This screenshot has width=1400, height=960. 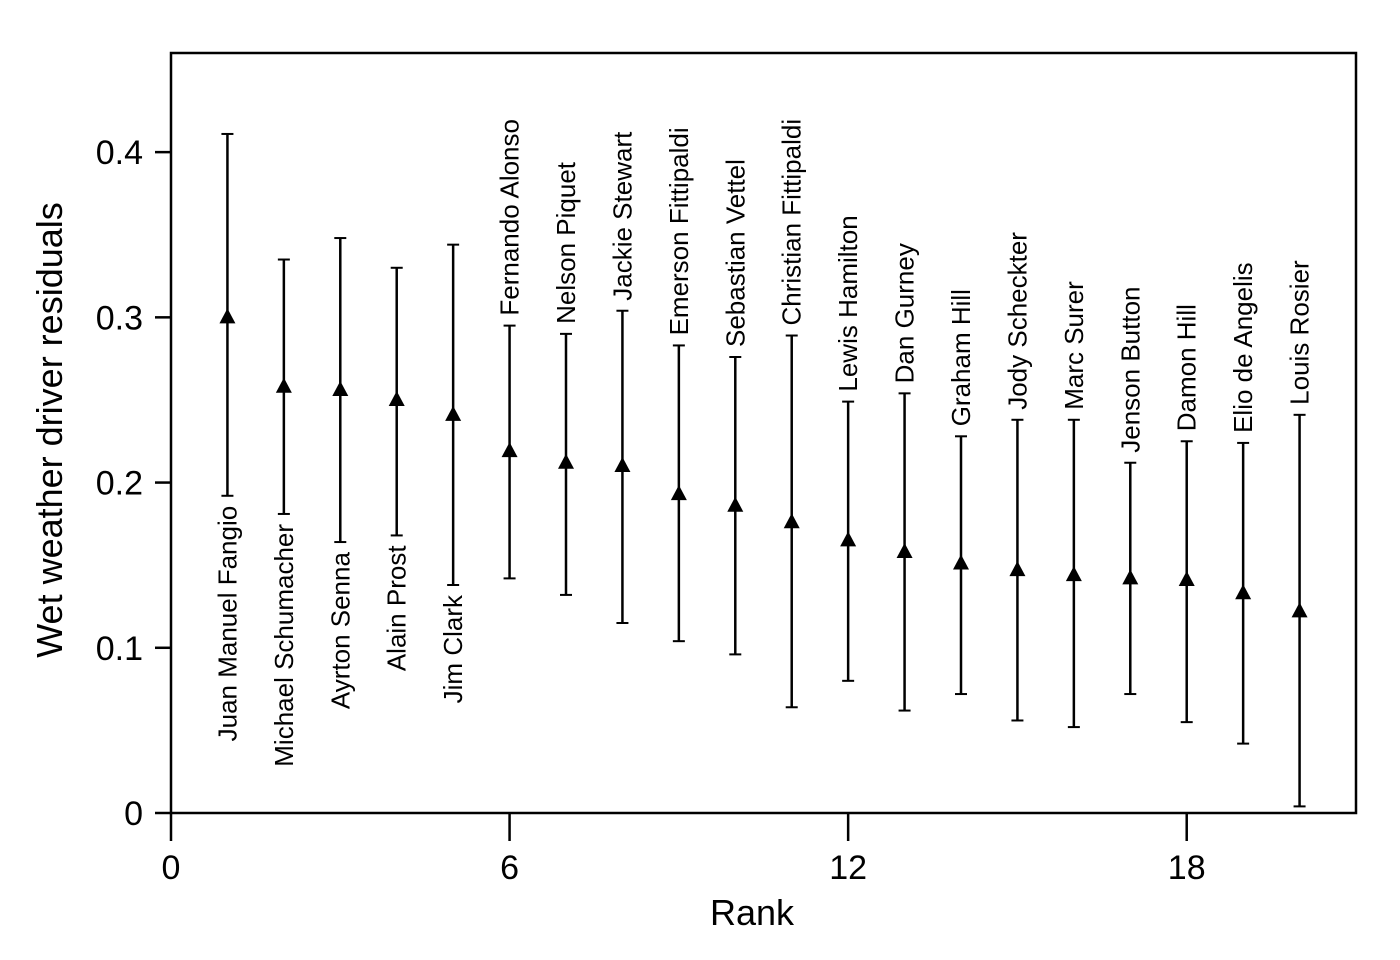 What do you see at coordinates (622, 216) in the screenshot?
I see `driver-label: Jackie Stewart` at bounding box center [622, 216].